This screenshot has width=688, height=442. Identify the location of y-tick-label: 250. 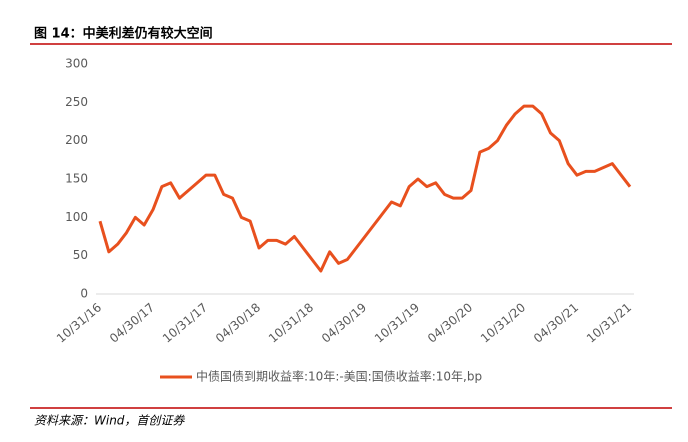
(76, 102).